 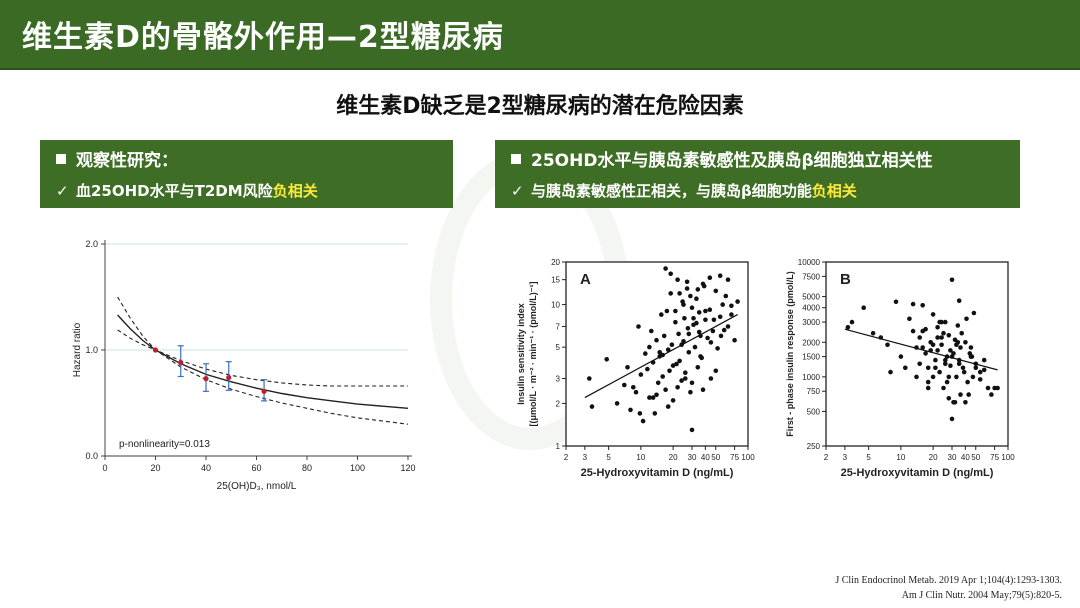 What do you see at coordinates (517, 191) in the screenshot?
I see `check-icon: ✓` at bounding box center [517, 191].